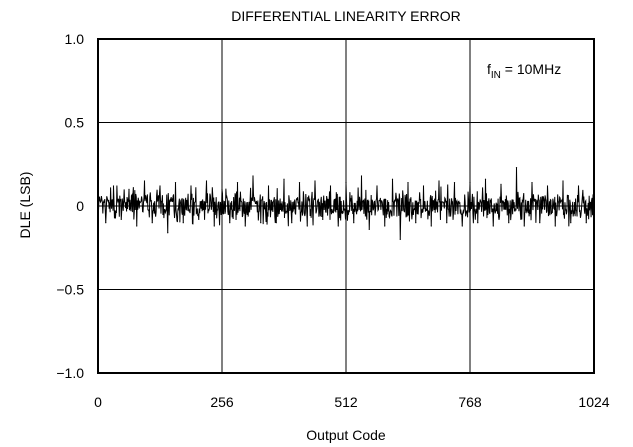 This screenshot has height=447, width=633. Describe the element at coordinates (531, 69) in the screenshot. I see `annotation-rest: = 10MHz` at that location.